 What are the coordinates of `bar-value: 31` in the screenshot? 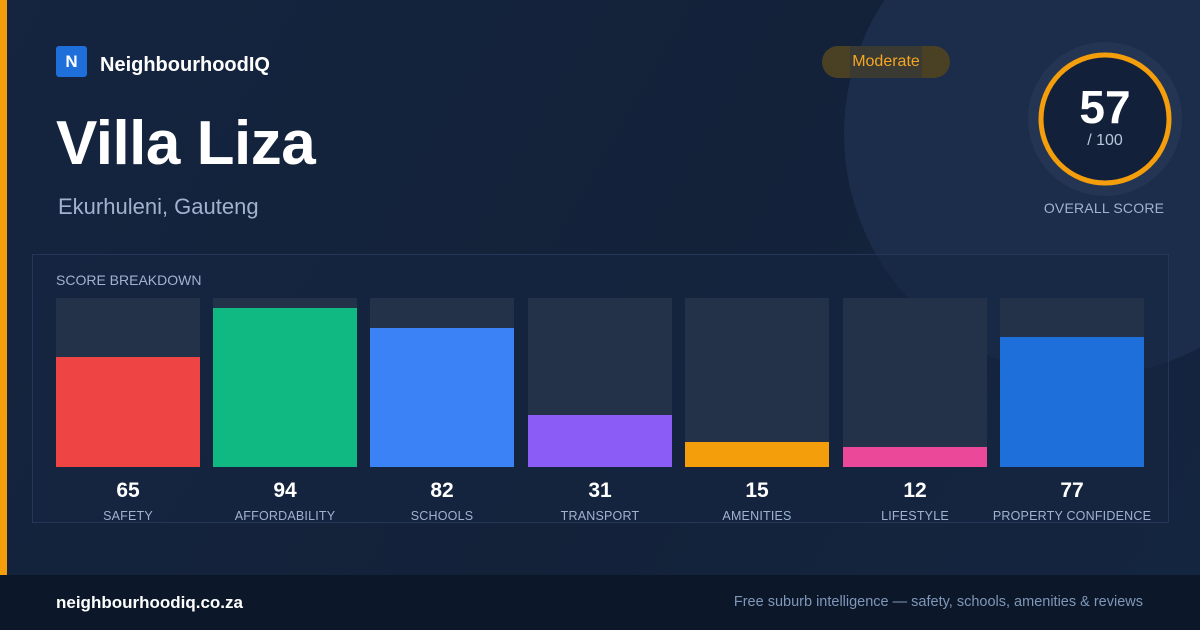 It's located at (600, 490).